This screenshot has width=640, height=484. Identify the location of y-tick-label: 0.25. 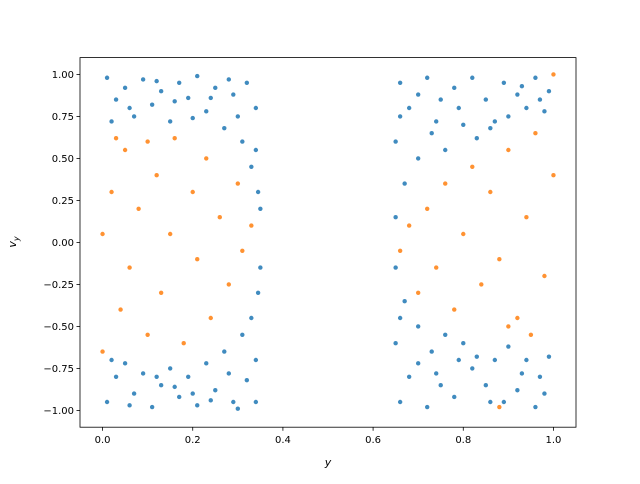
(63, 201).